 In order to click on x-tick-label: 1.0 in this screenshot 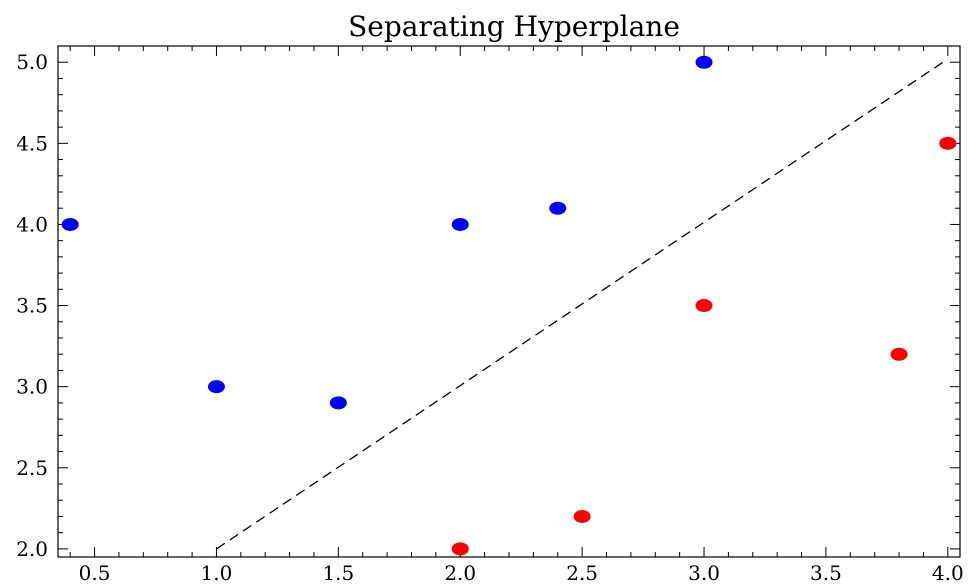, I will do `click(217, 573)`.